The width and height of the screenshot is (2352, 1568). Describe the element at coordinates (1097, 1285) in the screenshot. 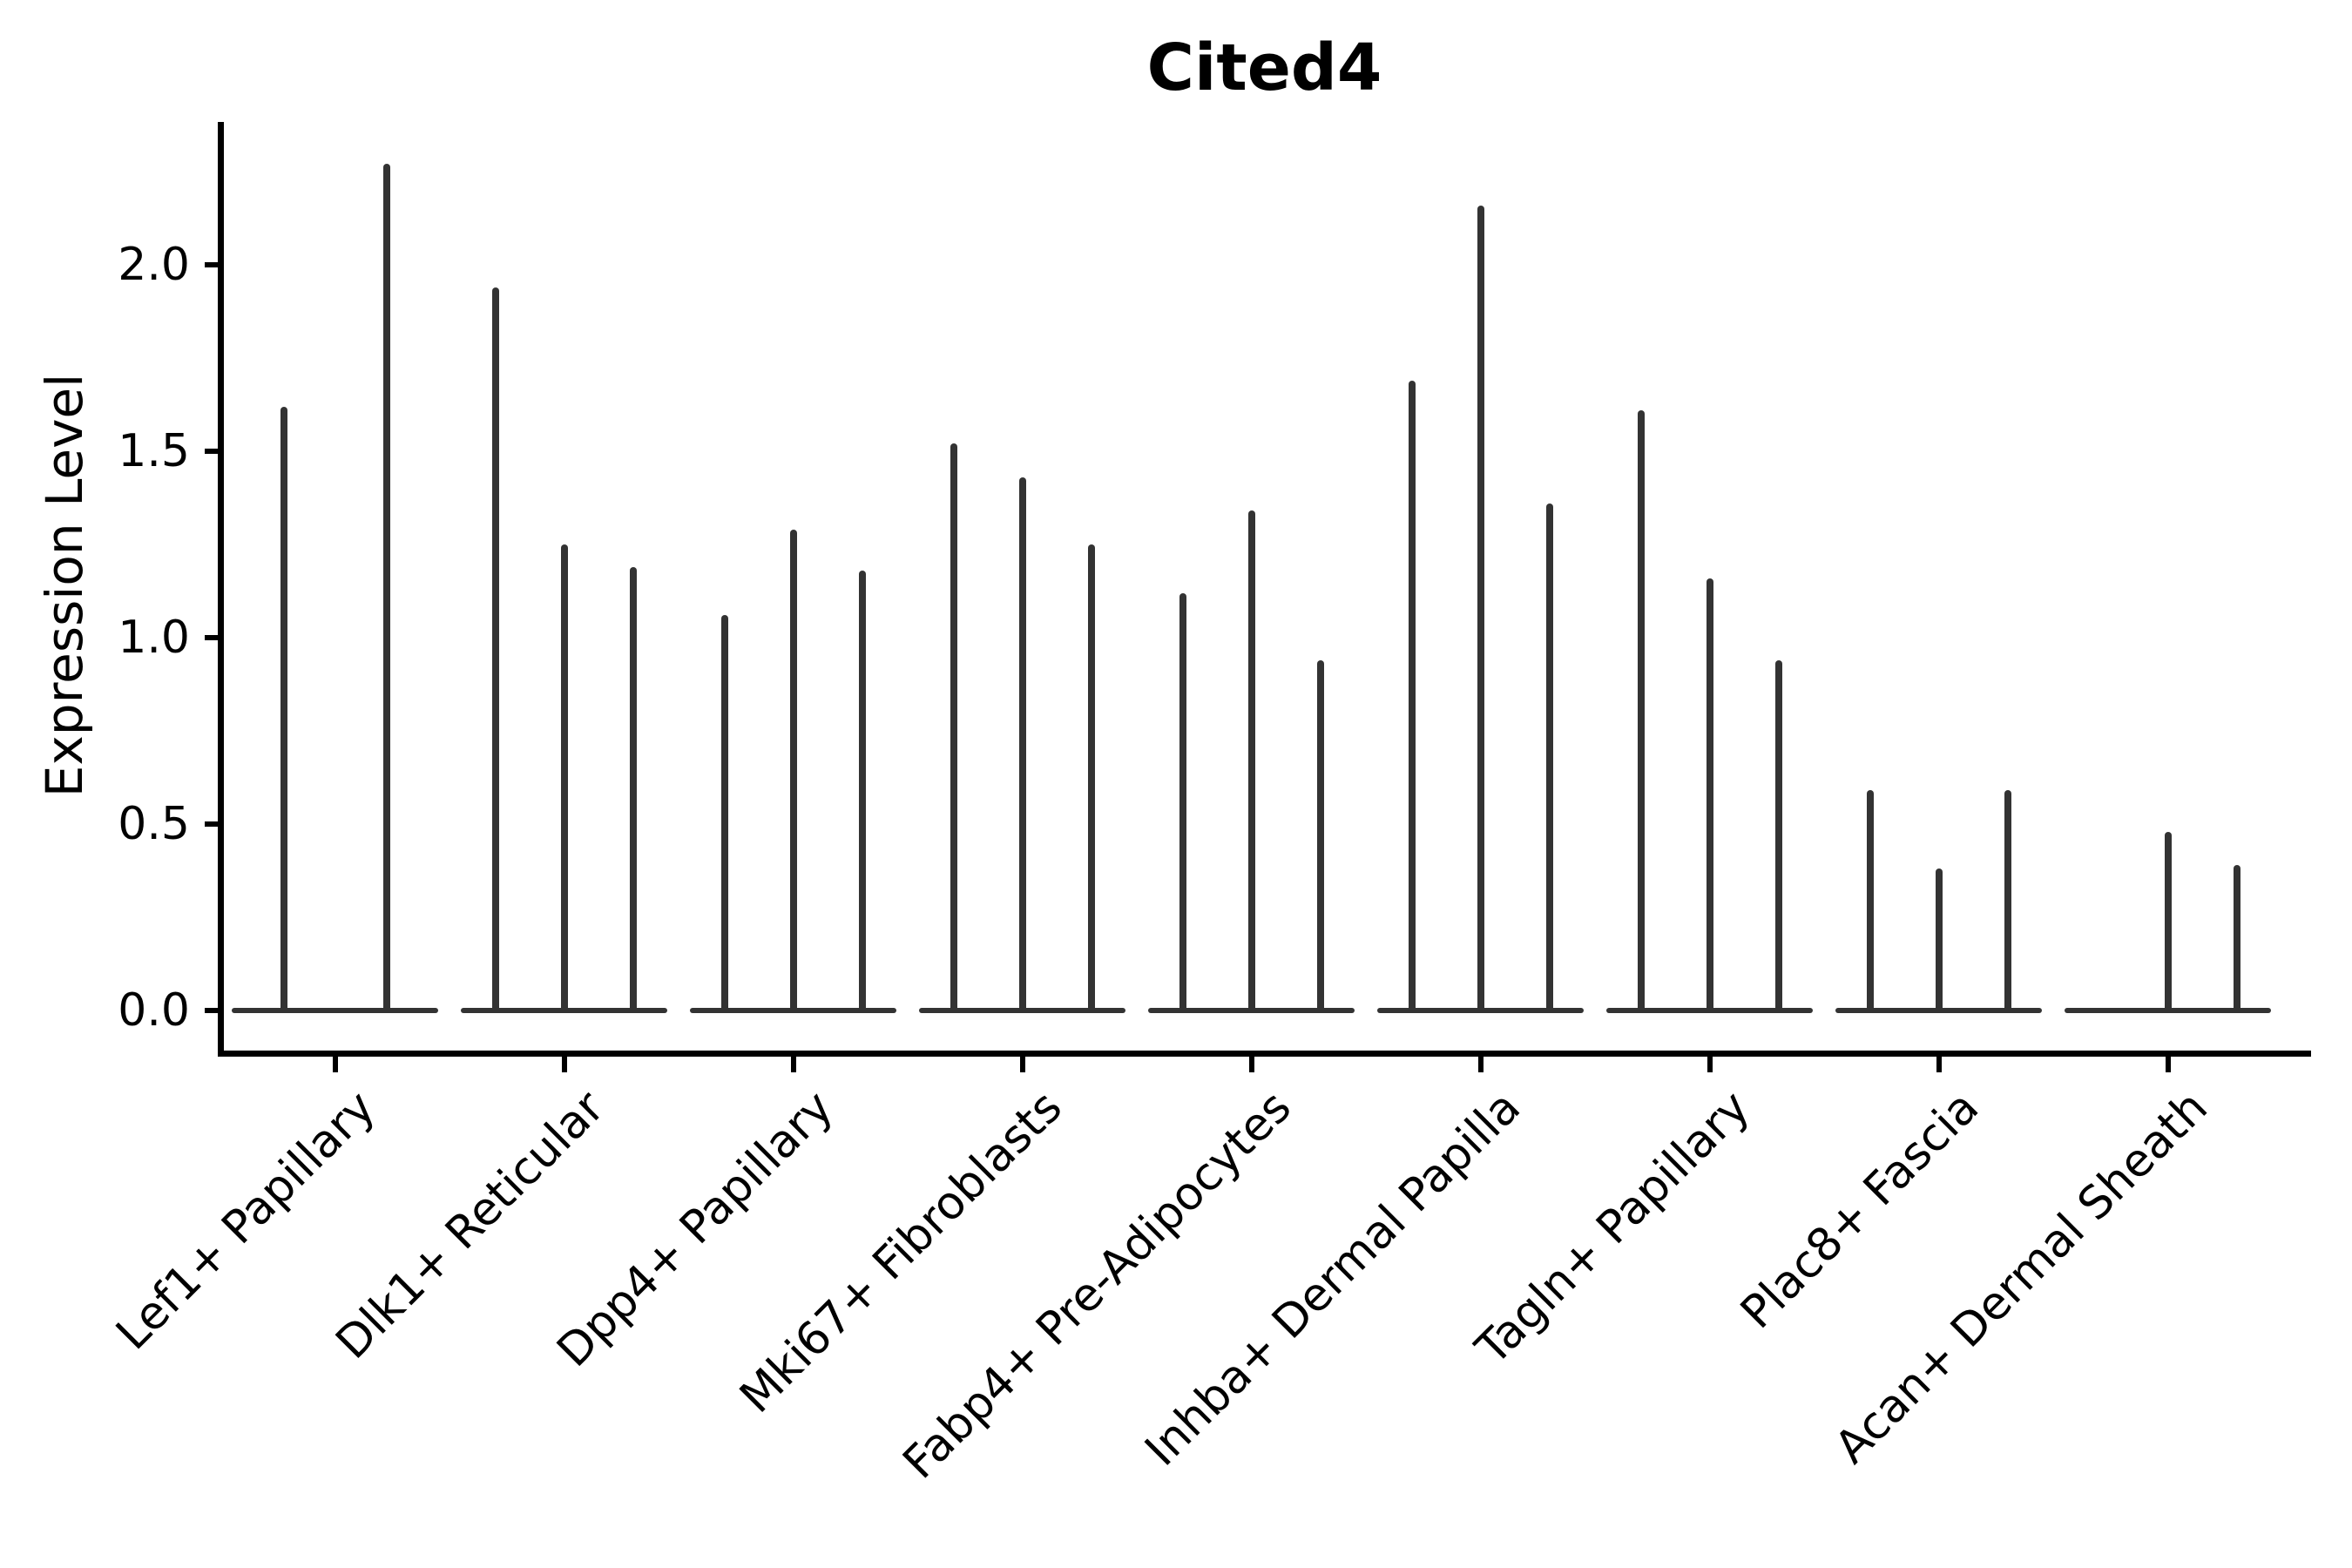

I see `x-tick-label: Fabp4+ Pre-Adipocytes` at that location.